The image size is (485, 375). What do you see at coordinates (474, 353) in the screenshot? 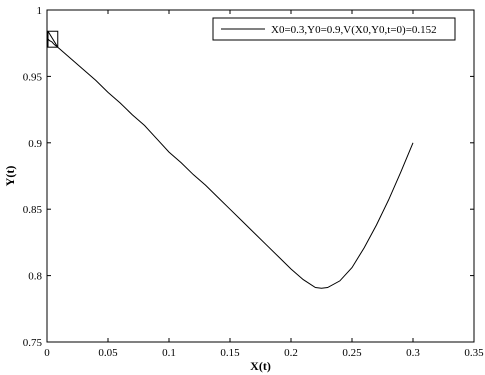
I see `x-tick-label: 0.35` at bounding box center [474, 353].